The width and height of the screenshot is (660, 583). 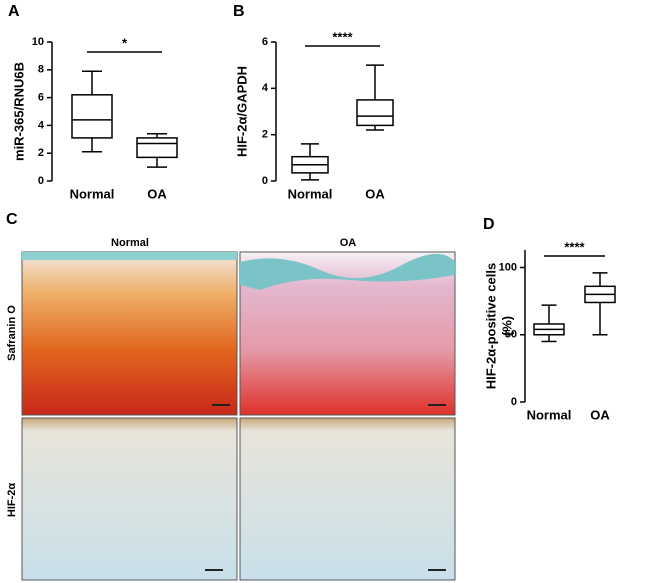 What do you see at coordinates (348, 243) in the screenshot?
I see `column-label: OA` at bounding box center [348, 243].